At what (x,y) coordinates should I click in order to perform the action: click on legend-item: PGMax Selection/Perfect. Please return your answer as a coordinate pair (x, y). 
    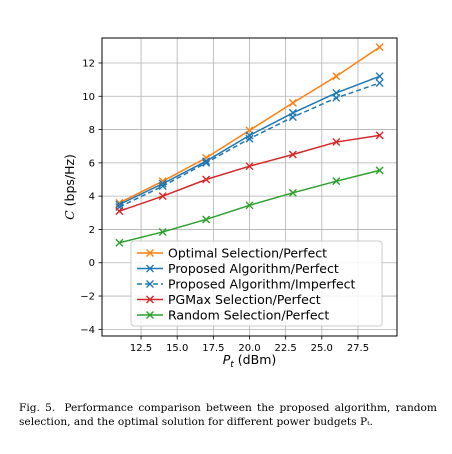
    Looking at the image, I should click on (229, 299).